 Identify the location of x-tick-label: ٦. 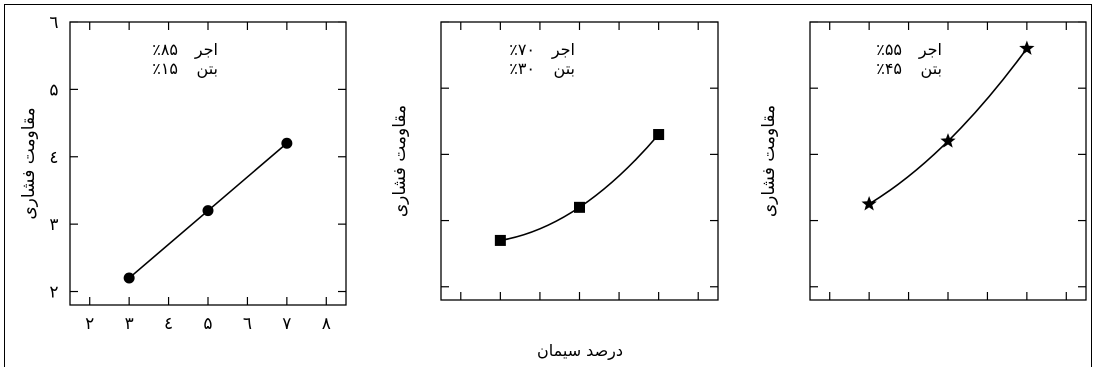
(247, 324).